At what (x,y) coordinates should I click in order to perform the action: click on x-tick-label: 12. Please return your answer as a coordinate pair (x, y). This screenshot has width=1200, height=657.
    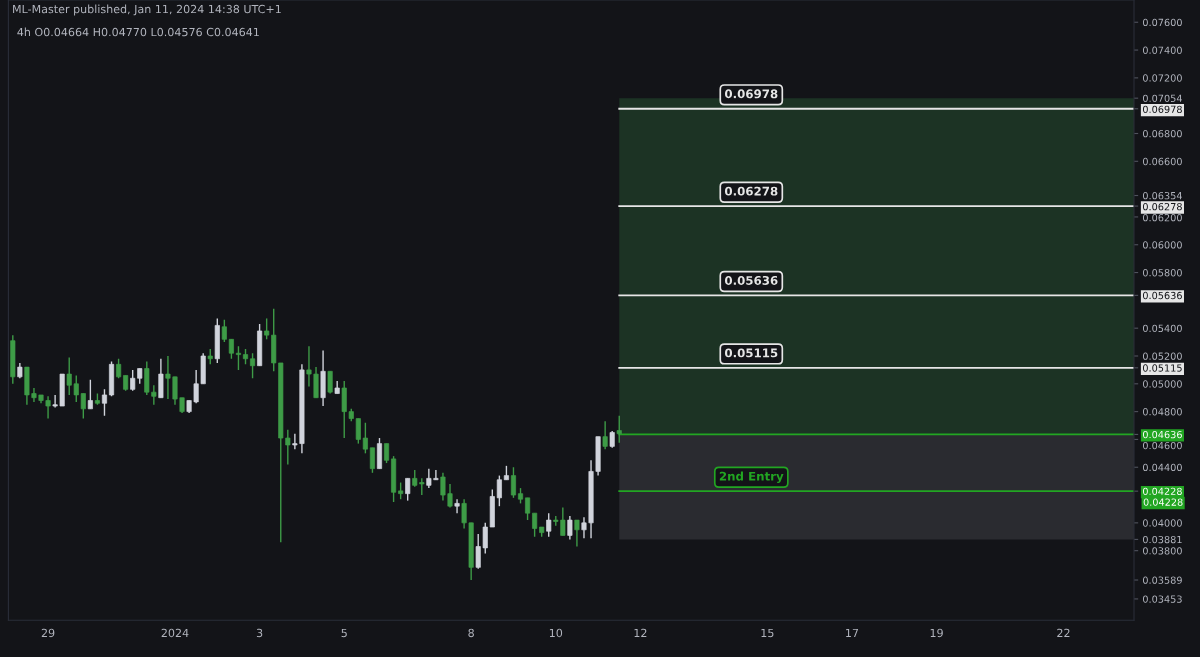
    Looking at the image, I should click on (640, 632).